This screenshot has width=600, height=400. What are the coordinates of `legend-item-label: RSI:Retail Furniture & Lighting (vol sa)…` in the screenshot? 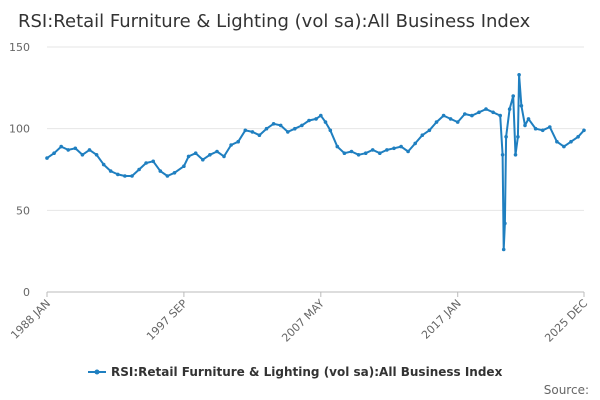 It's located at (307, 372).